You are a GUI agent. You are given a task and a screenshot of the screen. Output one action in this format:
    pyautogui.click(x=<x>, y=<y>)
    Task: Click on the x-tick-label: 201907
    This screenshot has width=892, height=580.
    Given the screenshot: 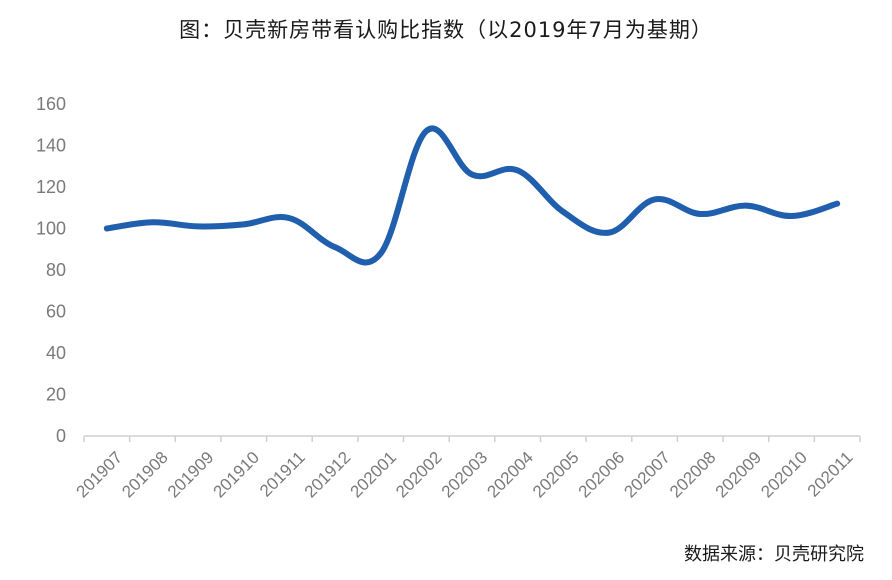 What is the action you would take?
    pyautogui.click(x=100, y=475)
    